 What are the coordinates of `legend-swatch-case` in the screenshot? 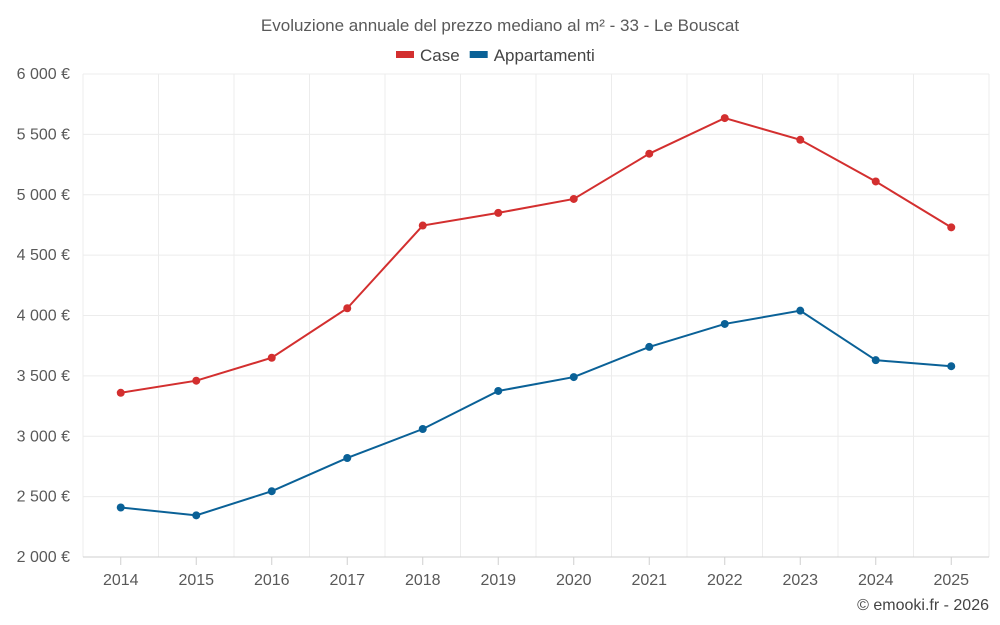 It's located at (405, 54).